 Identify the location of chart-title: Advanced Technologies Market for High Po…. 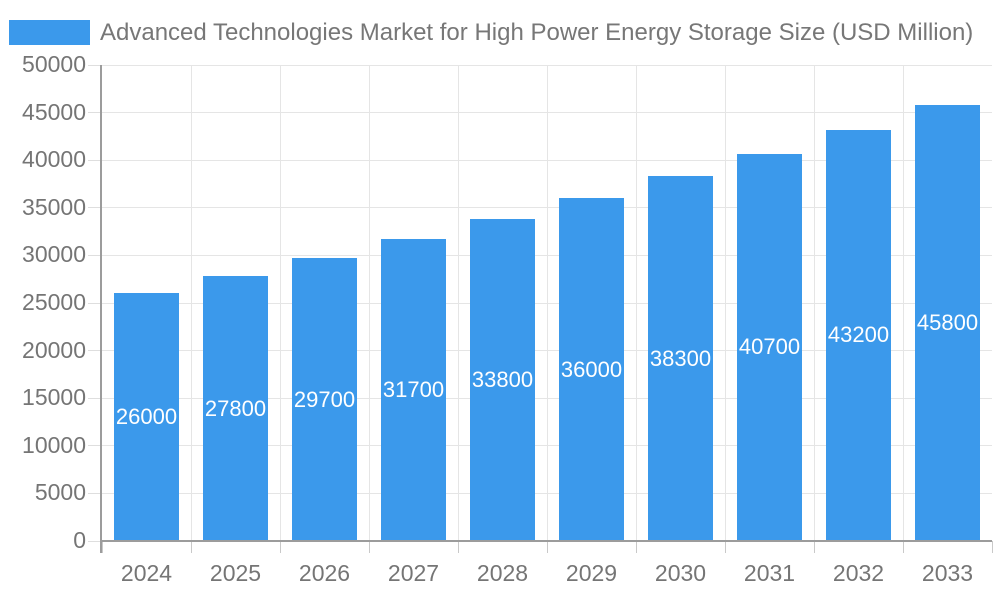
(537, 32).